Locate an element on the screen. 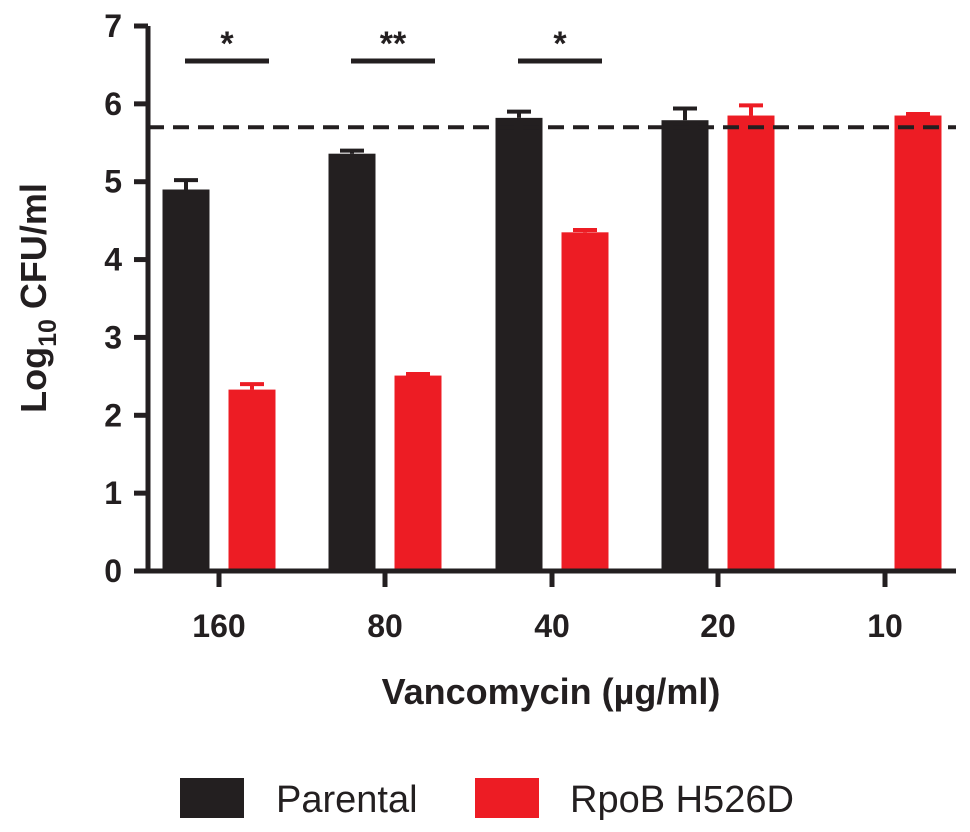  x-axis-title: Vancomycin (µg/ml) is located at coordinates (551, 691).